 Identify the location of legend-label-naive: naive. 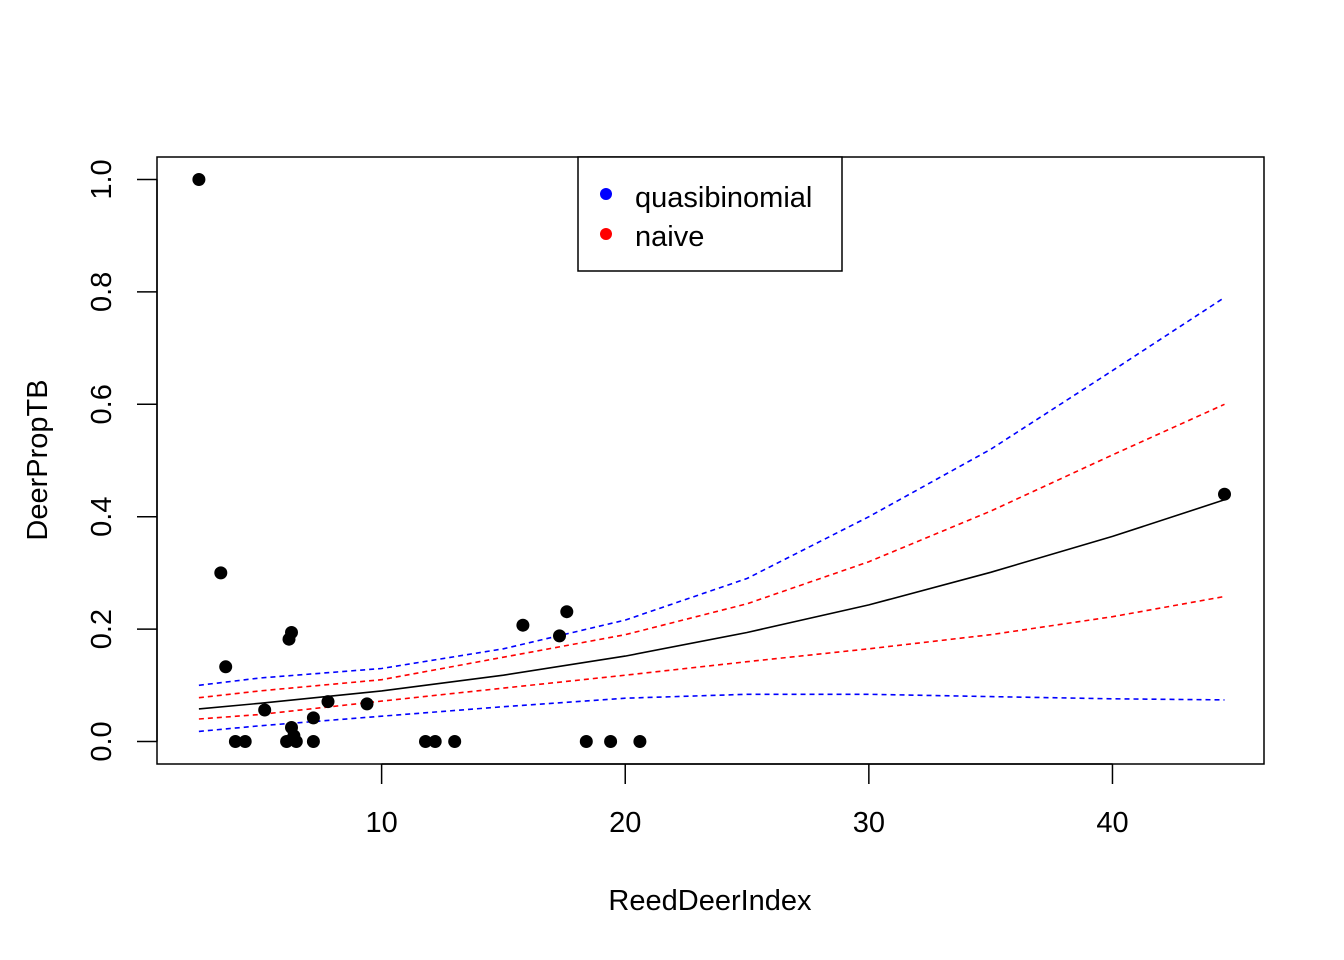
(669, 237).